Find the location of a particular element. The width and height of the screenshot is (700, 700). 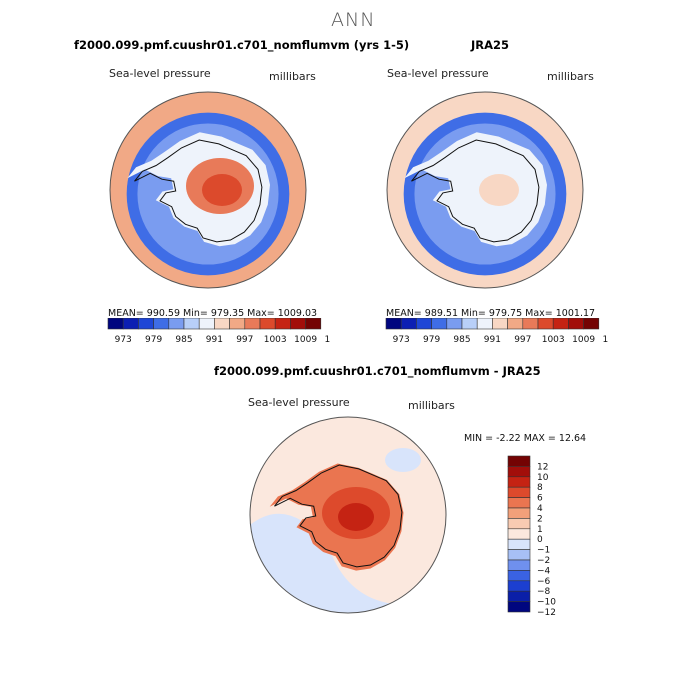

panel2-variable-label: Sea-level pressure is located at coordinates (438, 73).